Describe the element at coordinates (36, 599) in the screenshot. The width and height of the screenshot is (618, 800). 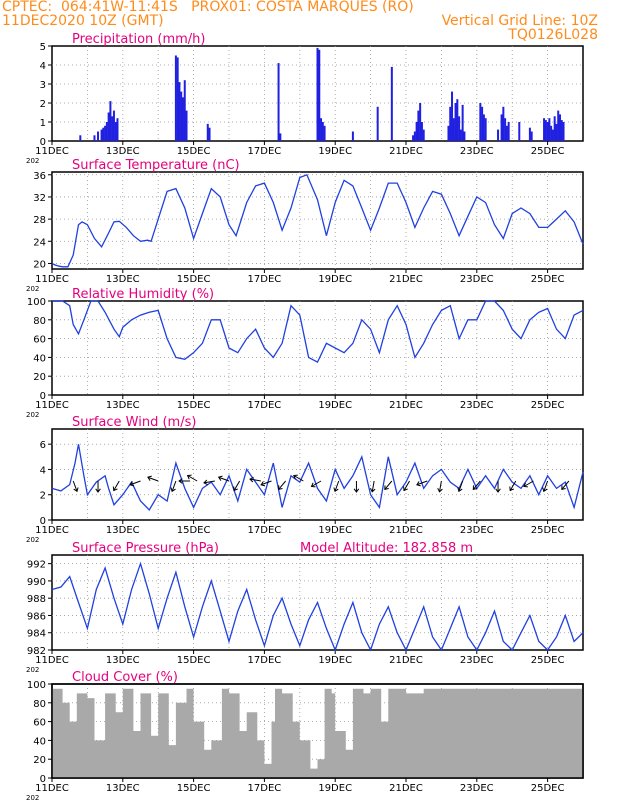
I see `y-tick-label: 988` at that location.